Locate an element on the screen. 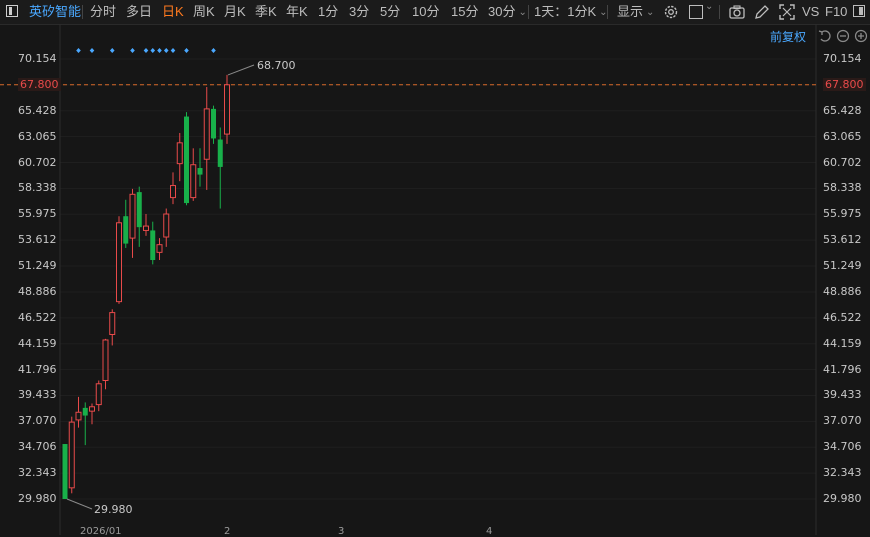 This screenshot has height=537, width=870. period-tab-30min: 30分 ⌄ is located at coordinates (507, 12).